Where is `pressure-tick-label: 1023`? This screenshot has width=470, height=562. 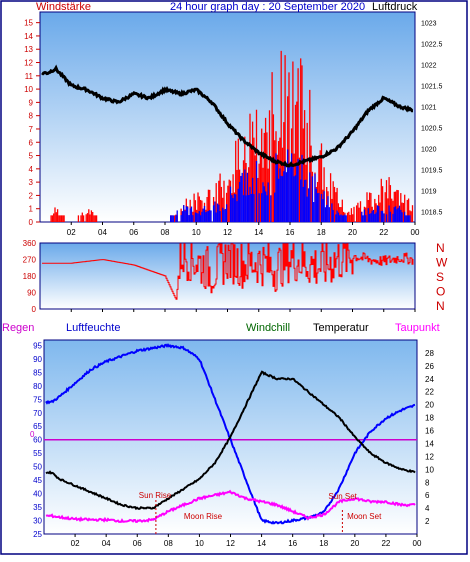
pressure-tick-label: 1023 is located at coordinates (429, 24).